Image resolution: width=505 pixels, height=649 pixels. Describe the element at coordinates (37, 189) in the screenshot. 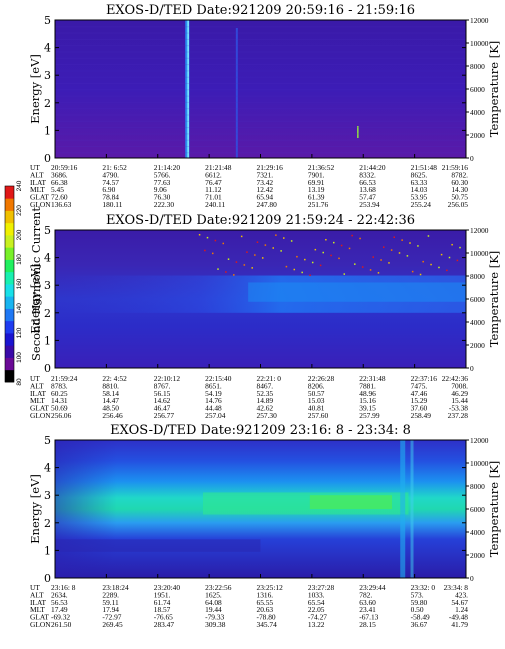

I see `ephemeris-row-name: MLT` at that location.